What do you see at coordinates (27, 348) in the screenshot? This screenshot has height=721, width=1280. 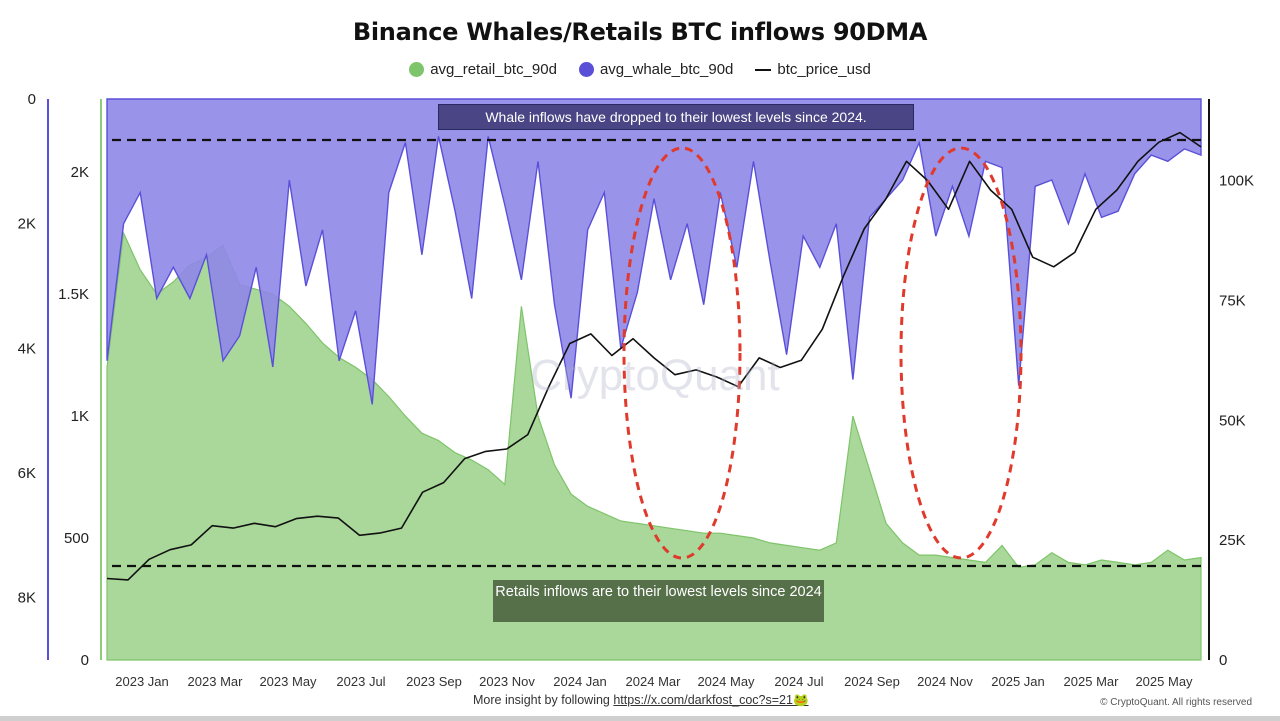 I see `whale-axis-tick: 4K` at bounding box center [27, 348].